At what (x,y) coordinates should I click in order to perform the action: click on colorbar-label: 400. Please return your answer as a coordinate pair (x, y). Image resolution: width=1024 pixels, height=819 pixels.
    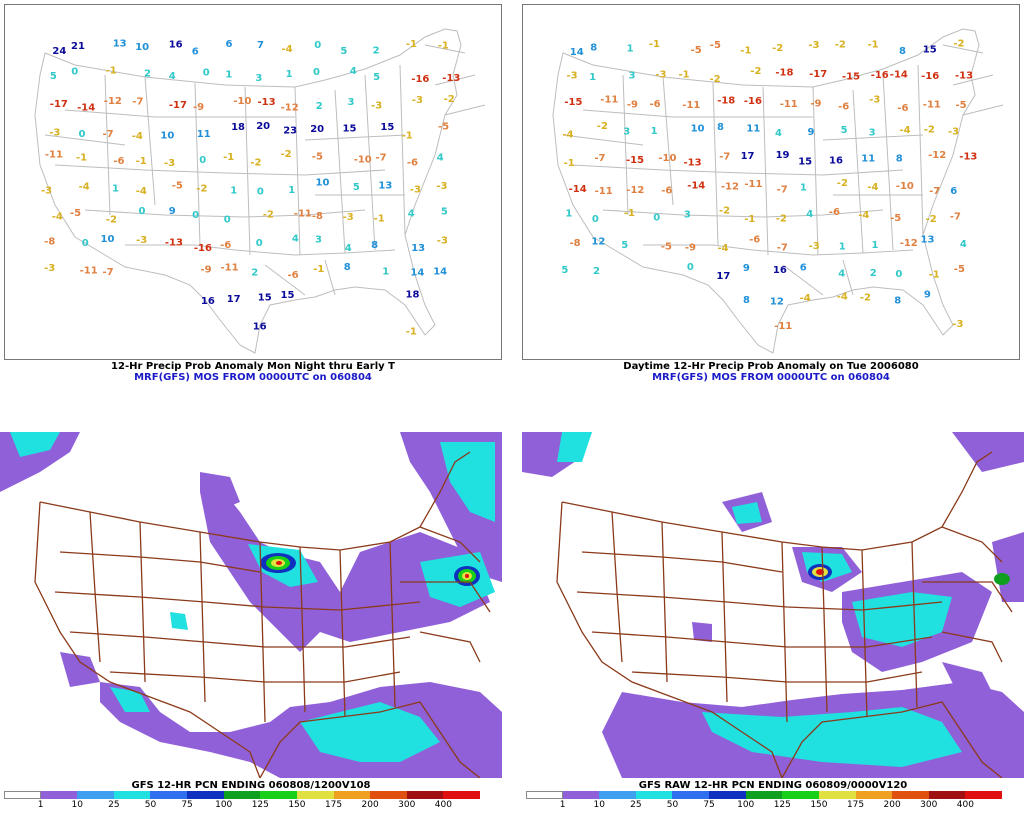
    Looking at the image, I should click on (965, 805).